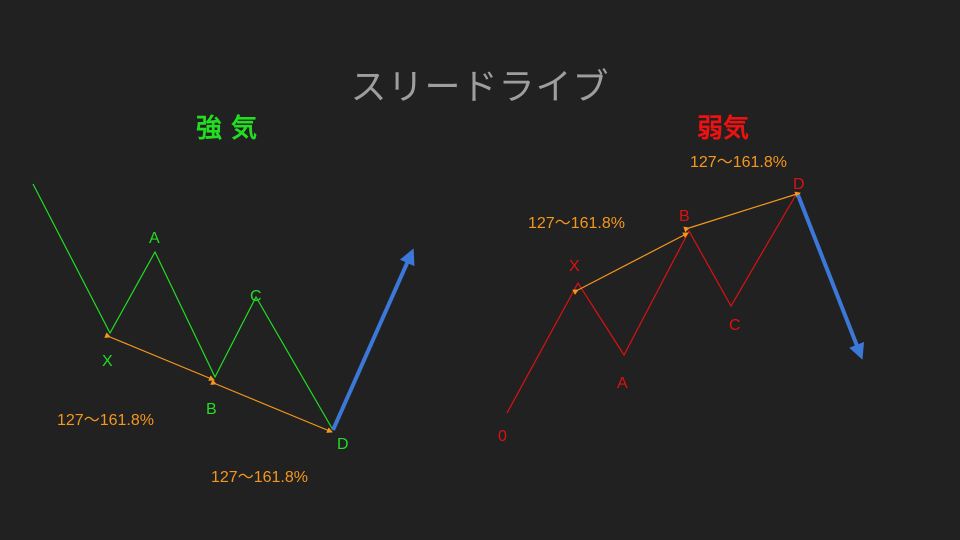  What do you see at coordinates (227, 129) in the screenshot?
I see `bullish-heading: 強 気` at bounding box center [227, 129].